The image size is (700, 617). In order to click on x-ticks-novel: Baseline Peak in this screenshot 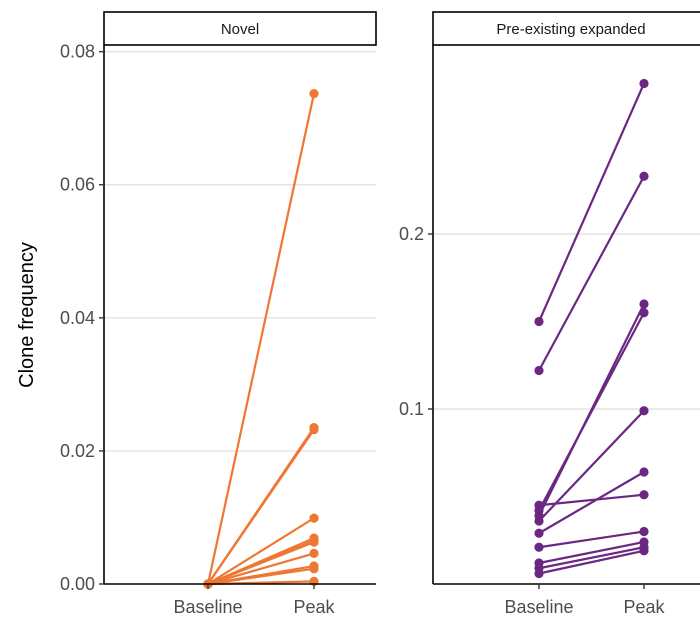, I will do `click(254, 600)`.